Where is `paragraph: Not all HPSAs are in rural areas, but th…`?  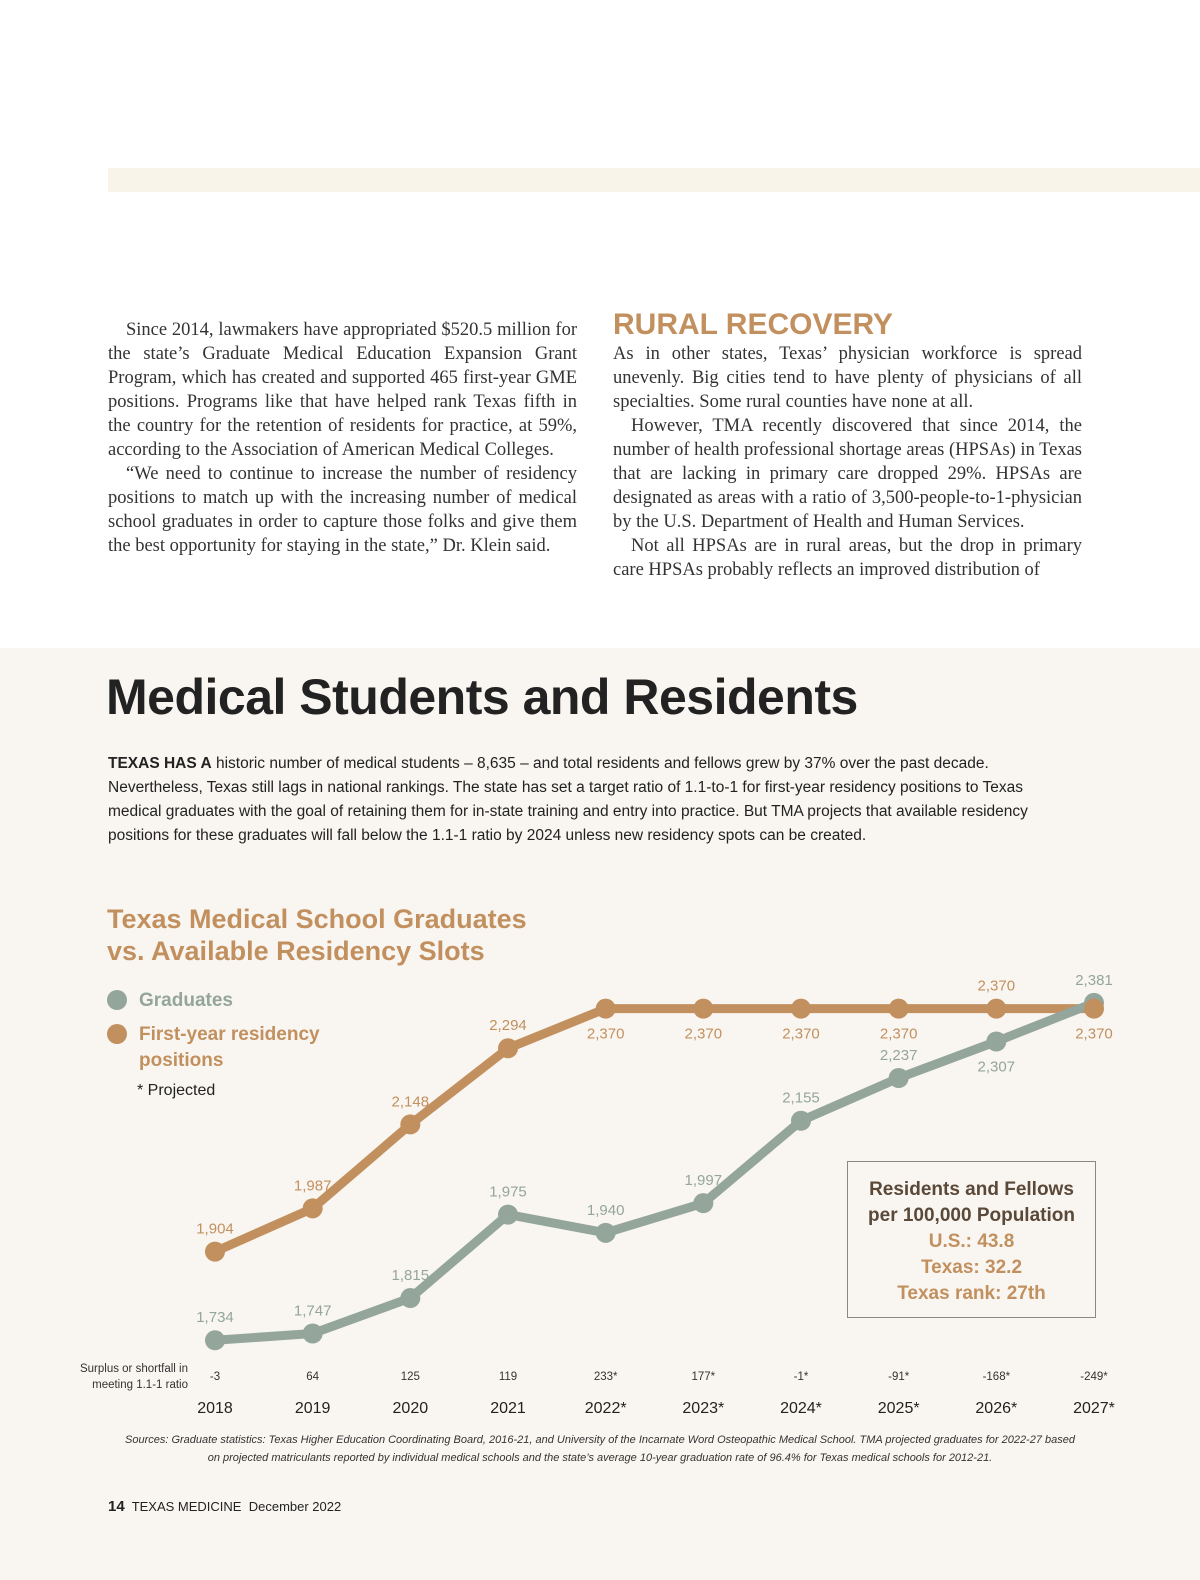 paragraph: Not all HPSAs are in rural areas, but th… is located at coordinates (847, 558).